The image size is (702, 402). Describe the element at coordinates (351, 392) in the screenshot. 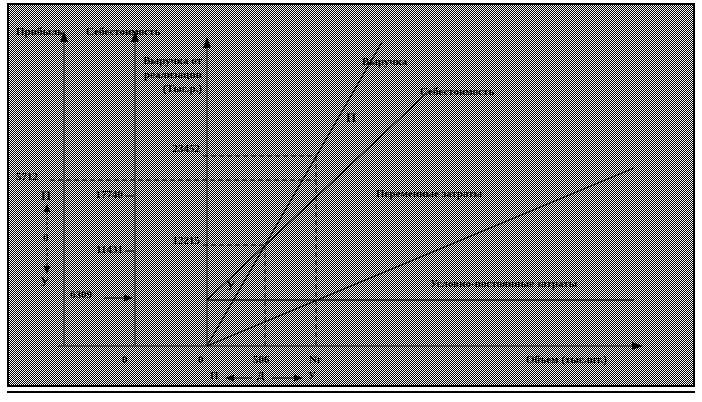

I see `table-border-line` at that location.